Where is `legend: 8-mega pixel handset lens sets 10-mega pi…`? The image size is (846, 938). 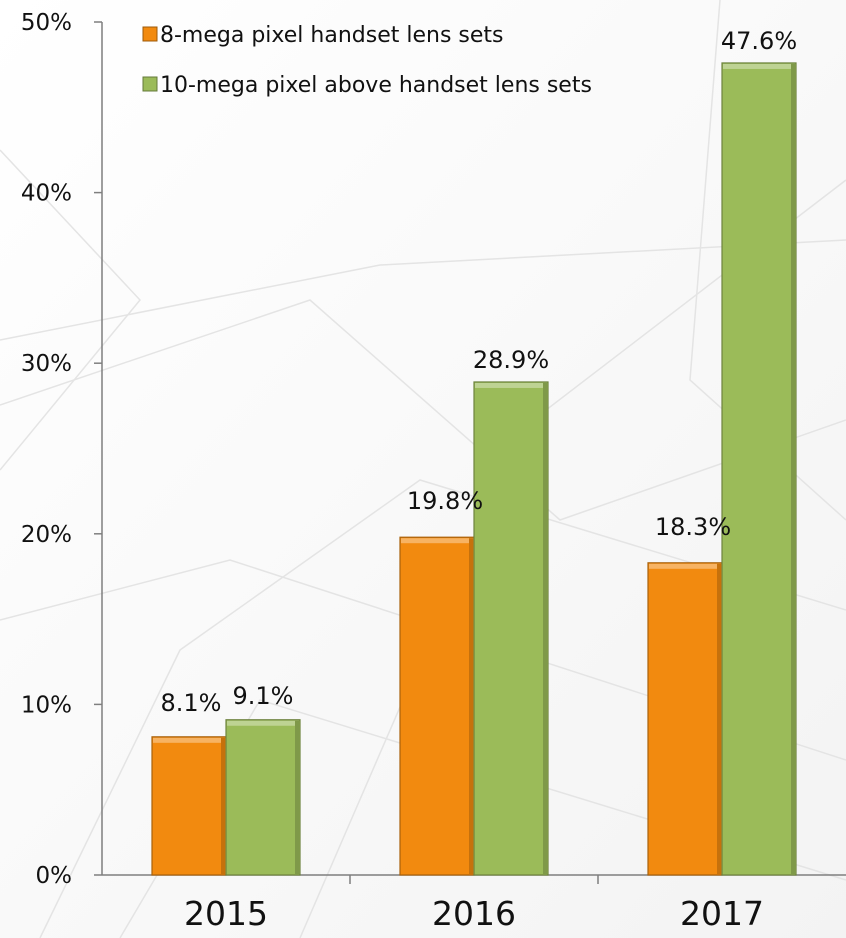 legend: 8-mega pixel handset lens sets 10-mega pi… is located at coordinates (367, 60).